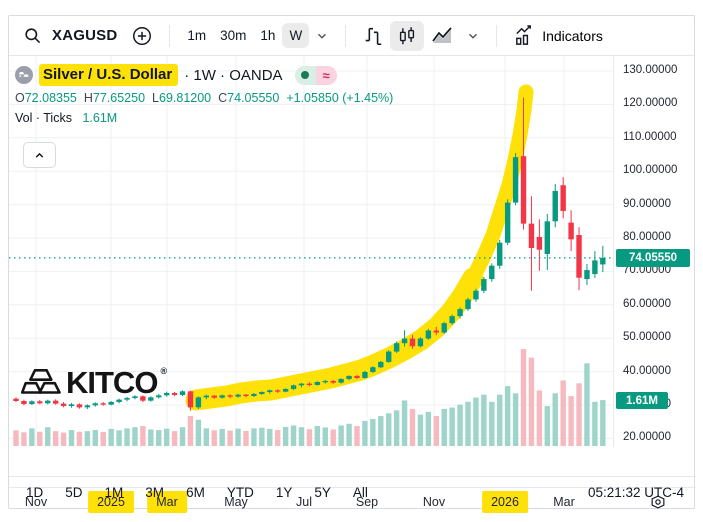 This screenshot has height=522, width=703. I want to click on date-range-buttons: 1D 5D 1M 3M 6M YTD 1Y 5Y All, so click(197, 492).